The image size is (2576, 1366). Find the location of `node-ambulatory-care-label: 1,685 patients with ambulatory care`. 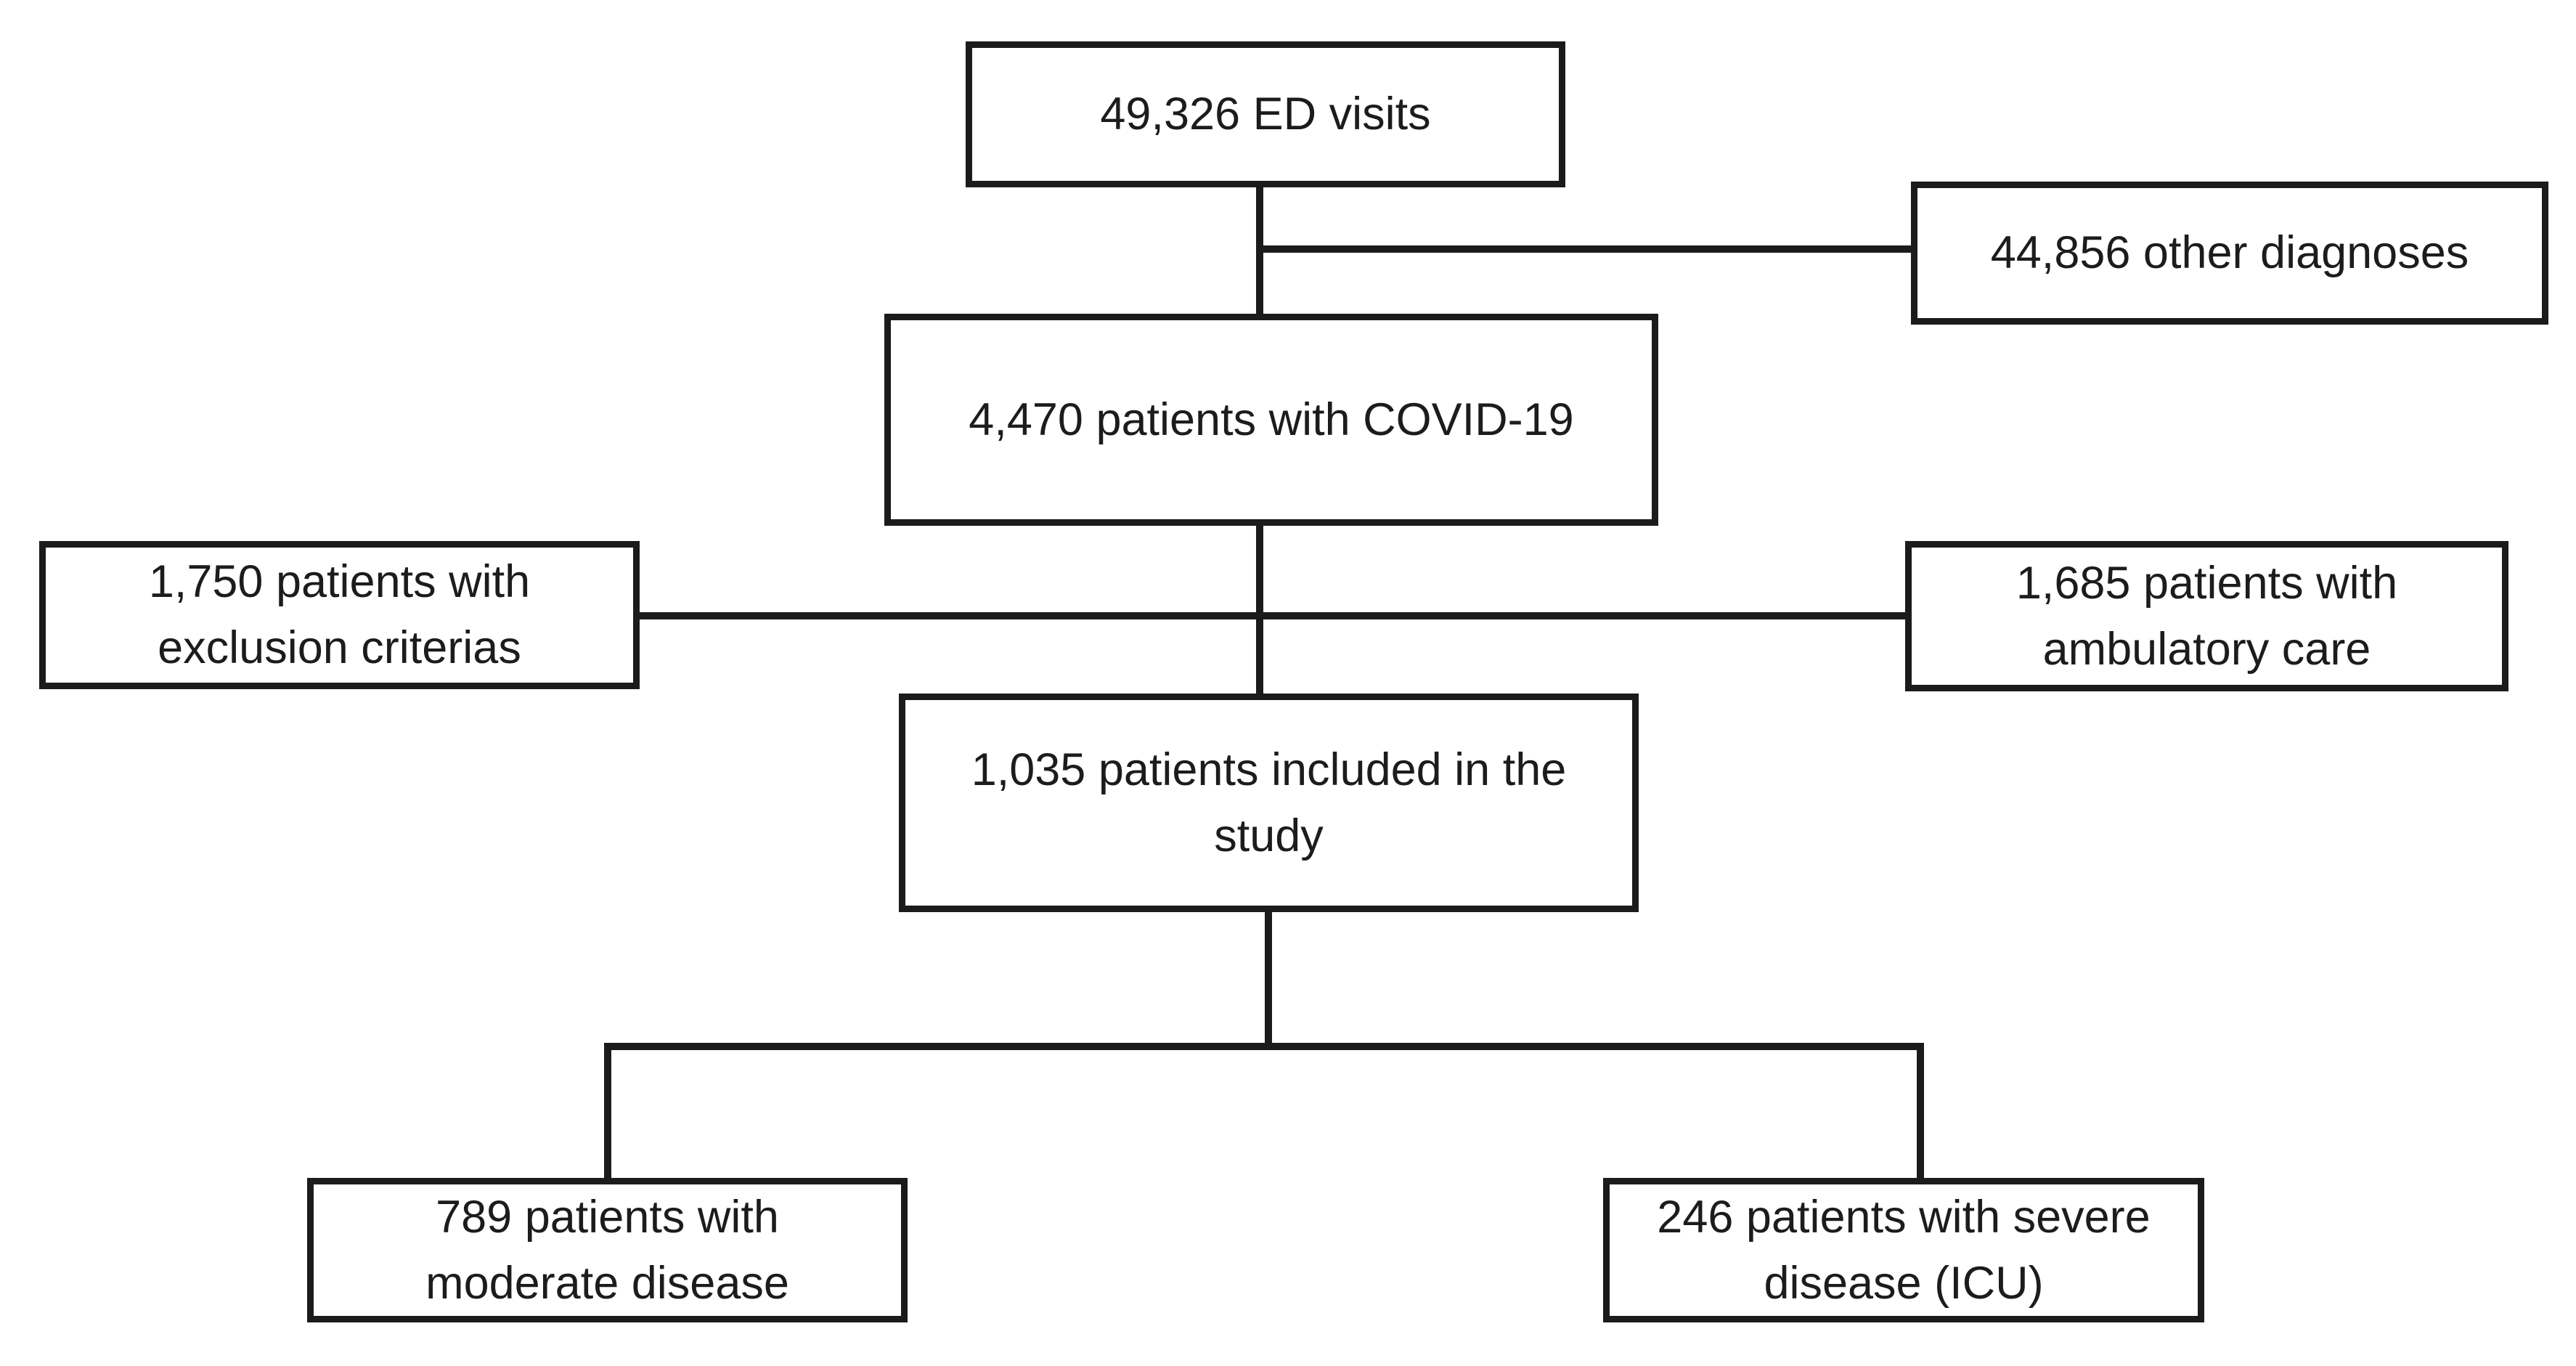

node-ambulatory-care-label: 1,685 patients with ambulatory care is located at coordinates (2206, 616).